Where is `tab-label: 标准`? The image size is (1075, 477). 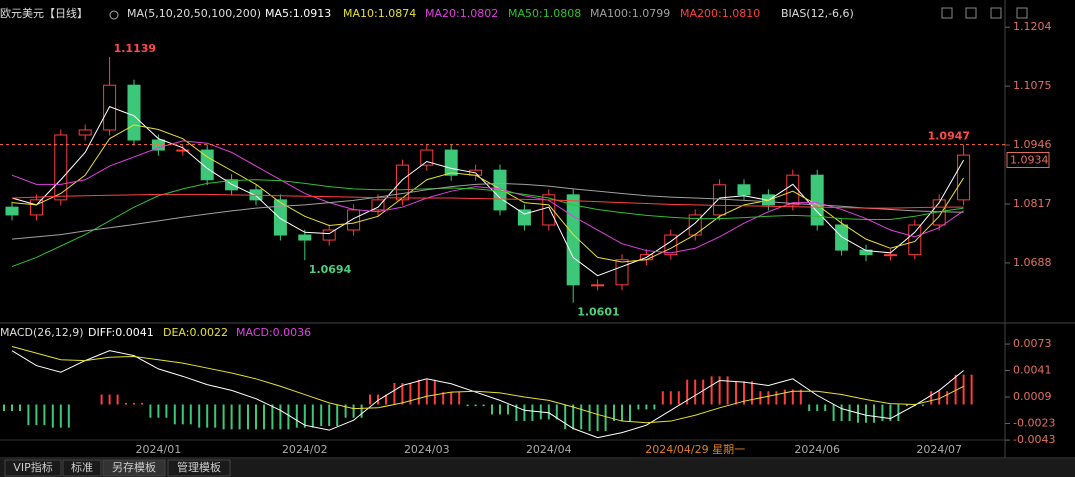
tab-label: 标准 is located at coordinates (82, 467).